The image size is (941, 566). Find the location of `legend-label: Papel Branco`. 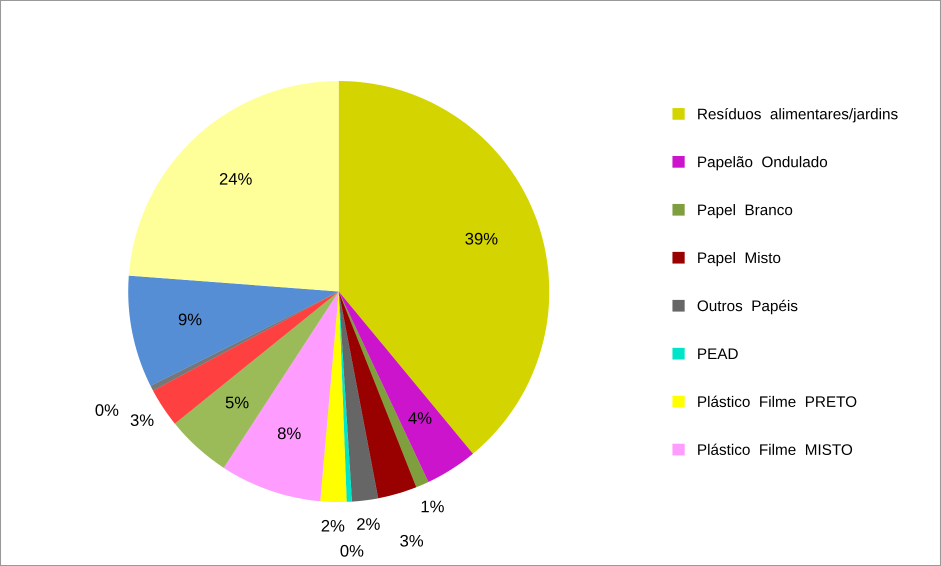

legend-label: Papel Branco is located at coordinates (745, 211).